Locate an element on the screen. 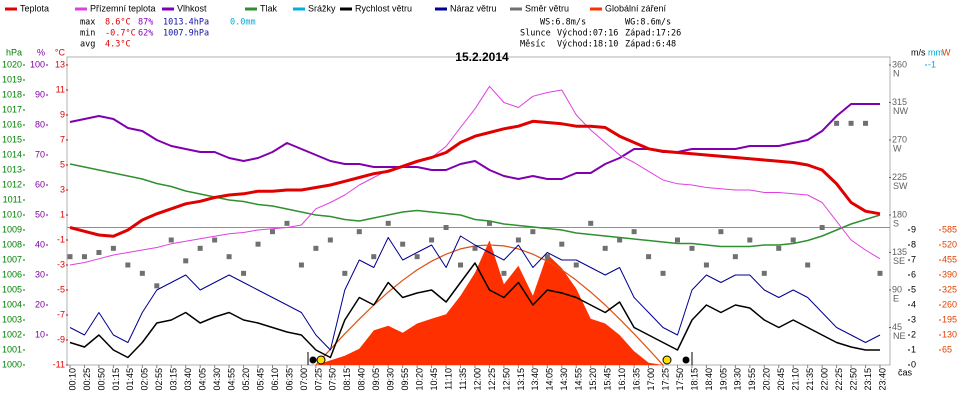  x-tick-label: 00:25 is located at coordinates (87, 379).